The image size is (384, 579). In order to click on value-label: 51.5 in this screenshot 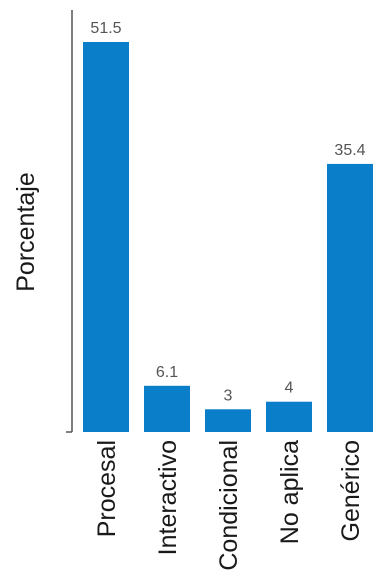, I will do `click(105, 28)`.